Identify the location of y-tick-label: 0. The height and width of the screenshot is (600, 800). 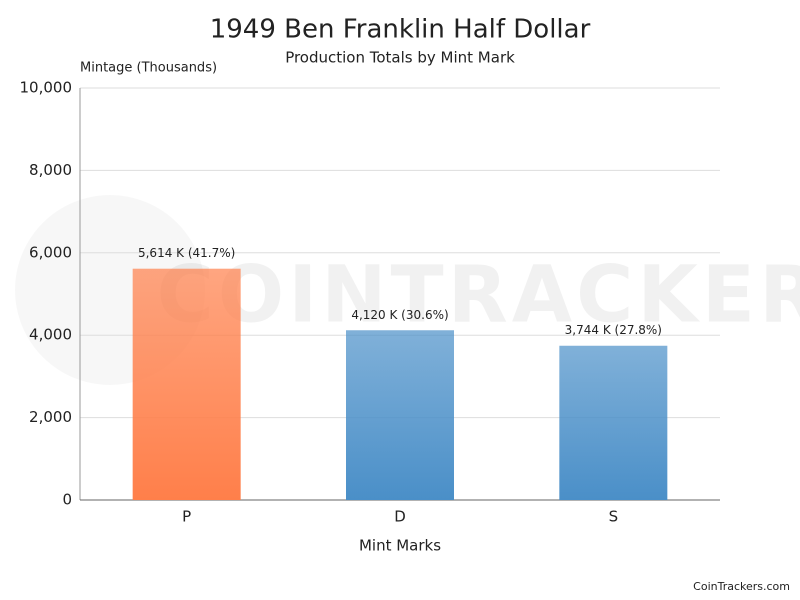
(67, 500).